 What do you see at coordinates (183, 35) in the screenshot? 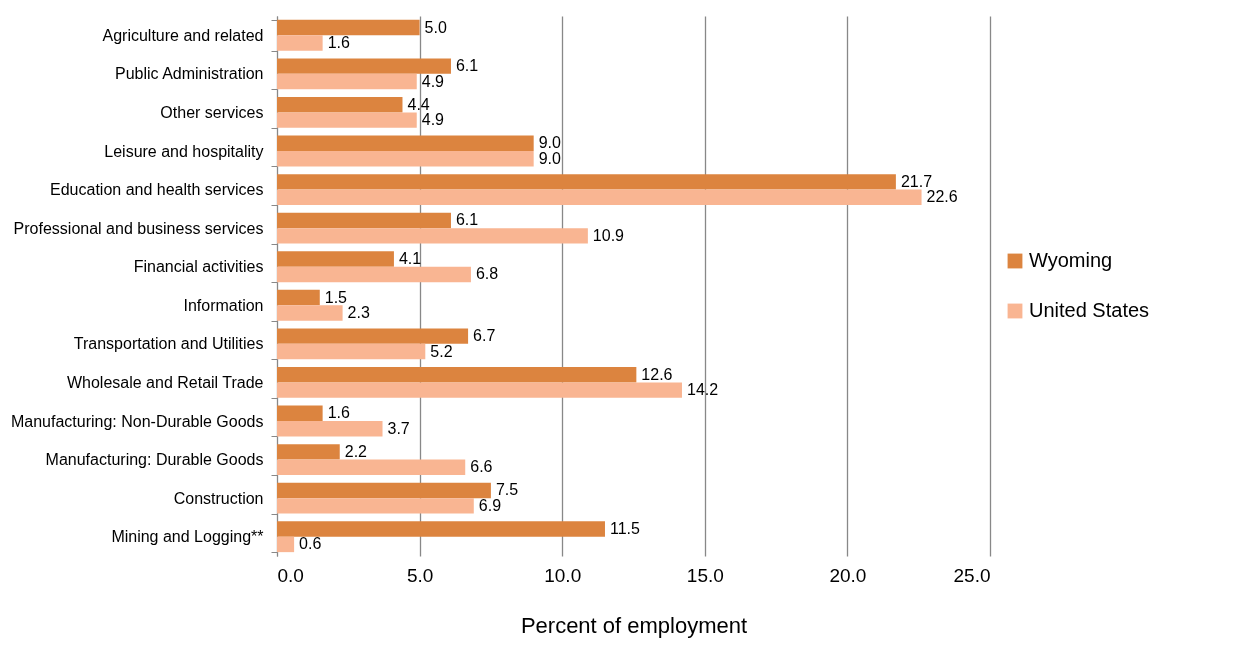
I see `y-tick-label: Agriculture and related` at bounding box center [183, 35].